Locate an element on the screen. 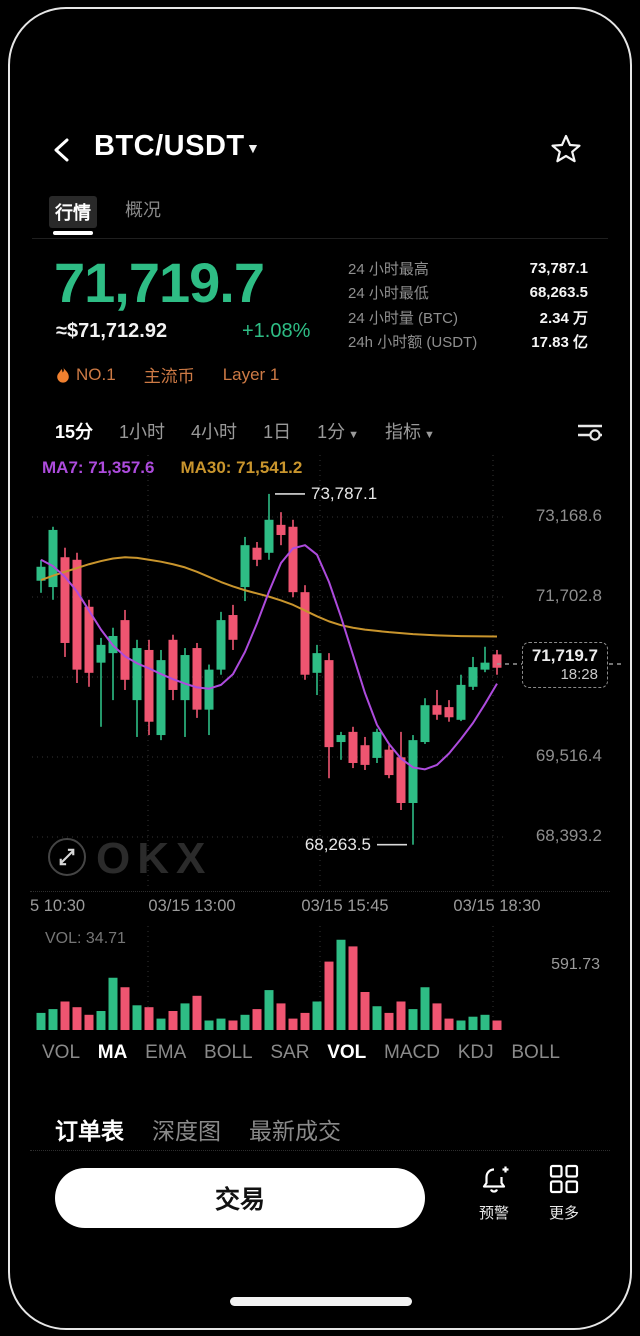 The height and width of the screenshot is (1336, 640). page-title: BTC/USDT is located at coordinates (169, 146).